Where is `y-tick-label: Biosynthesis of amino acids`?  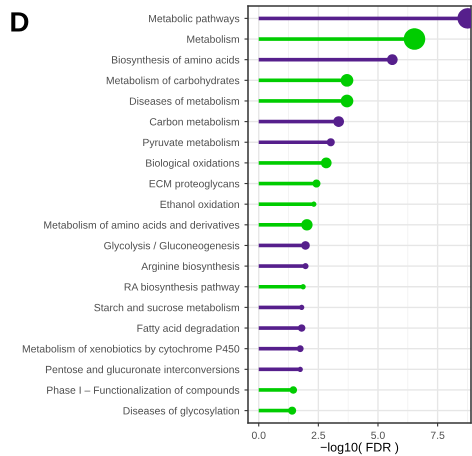 y-tick-label: Biosynthesis of amino acids is located at coordinates (176, 61).